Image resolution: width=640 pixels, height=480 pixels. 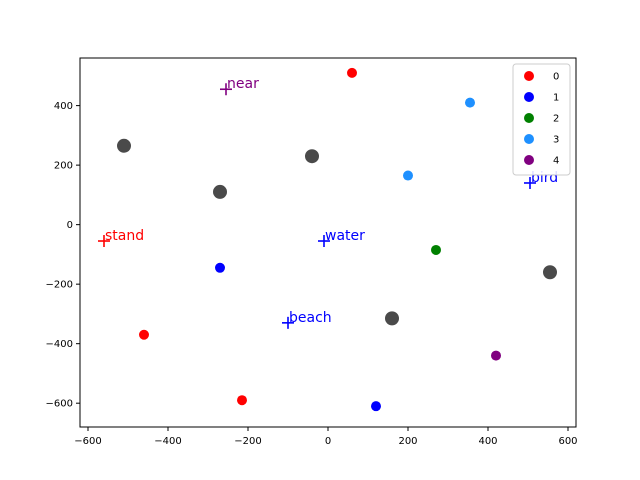 What do you see at coordinates (487, 441) in the screenshot?
I see `x-tick-label: 400` at bounding box center [487, 441].